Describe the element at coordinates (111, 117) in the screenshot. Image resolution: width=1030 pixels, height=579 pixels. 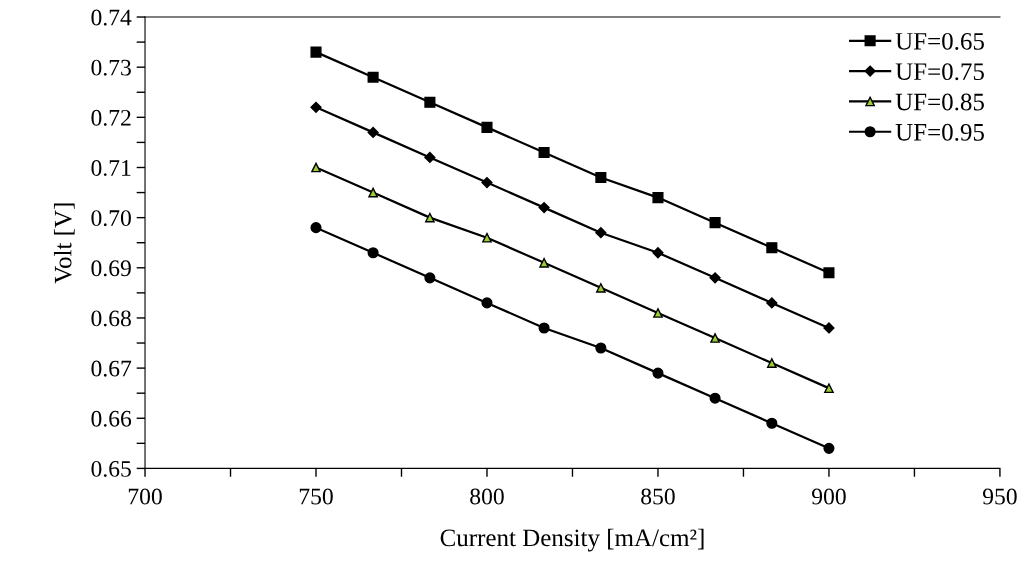
I see `y-tick-label: 0.72` at that location.